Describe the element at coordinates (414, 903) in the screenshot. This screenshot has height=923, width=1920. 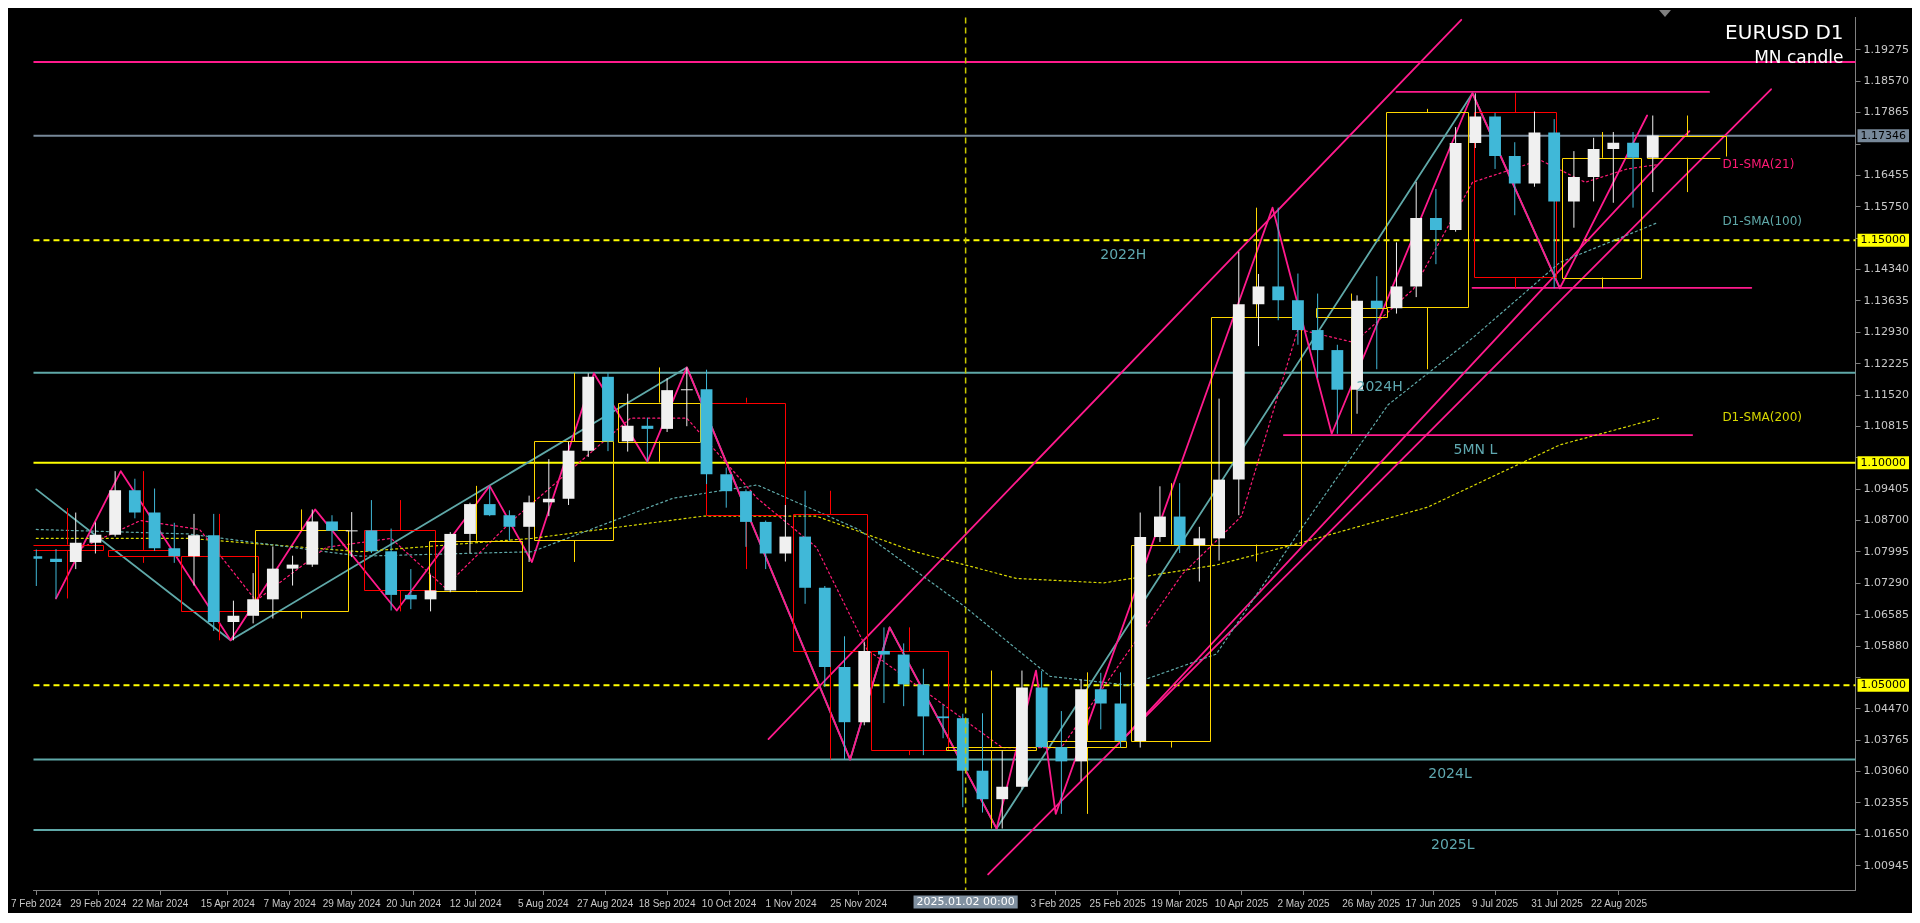
I see `x-tick-label: 20 Jun 2024` at that location.